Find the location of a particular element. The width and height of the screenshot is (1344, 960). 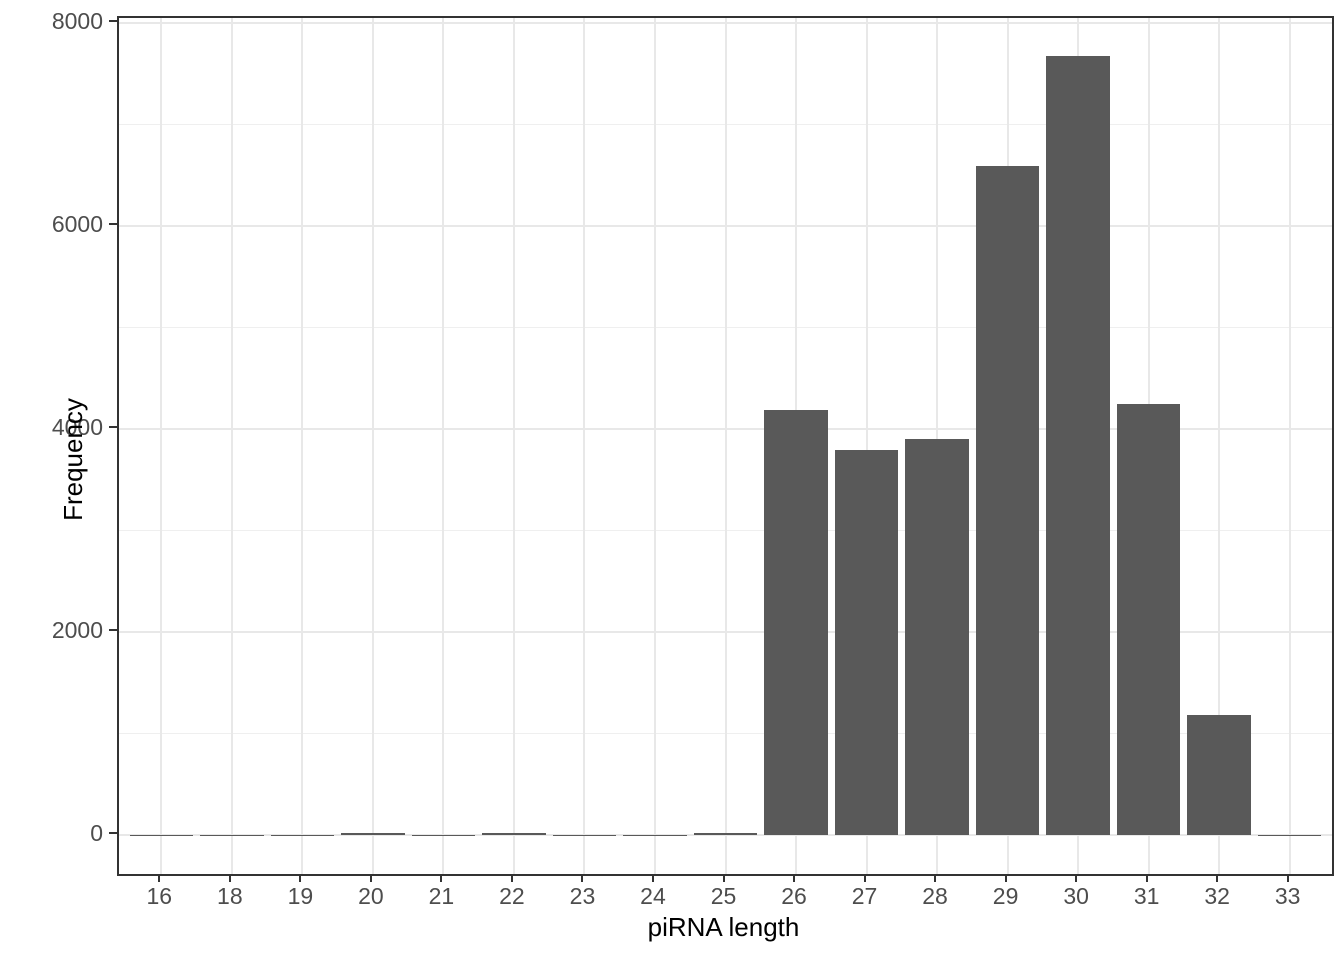

x-tick-label-26: 26 is located at coordinates (794, 896).